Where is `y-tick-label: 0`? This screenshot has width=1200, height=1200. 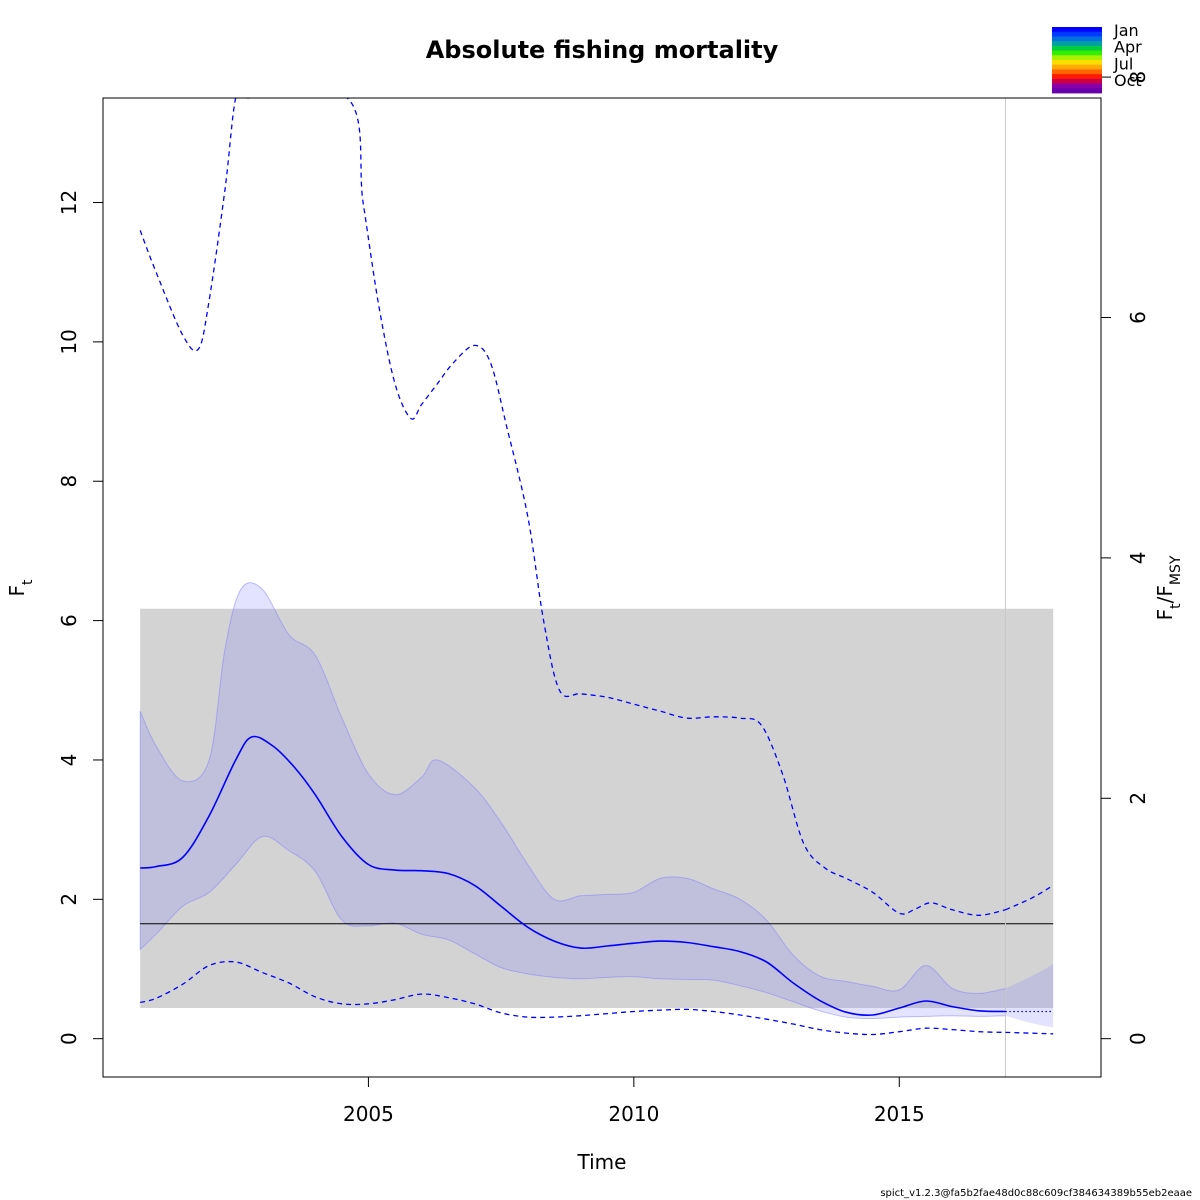 y-tick-label: 0 is located at coordinates (69, 1038).